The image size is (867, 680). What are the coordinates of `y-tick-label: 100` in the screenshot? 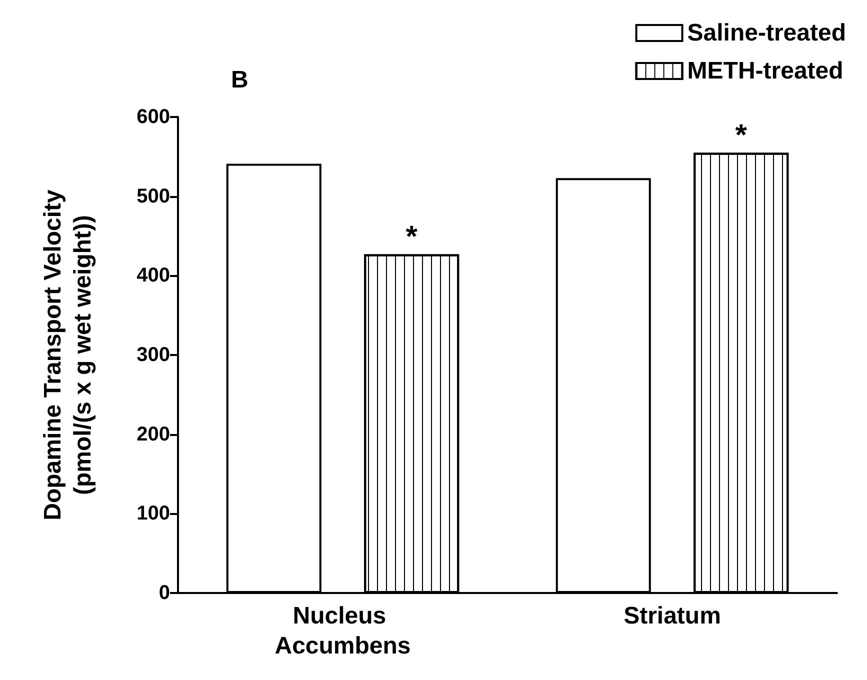 It's located at (153, 513).